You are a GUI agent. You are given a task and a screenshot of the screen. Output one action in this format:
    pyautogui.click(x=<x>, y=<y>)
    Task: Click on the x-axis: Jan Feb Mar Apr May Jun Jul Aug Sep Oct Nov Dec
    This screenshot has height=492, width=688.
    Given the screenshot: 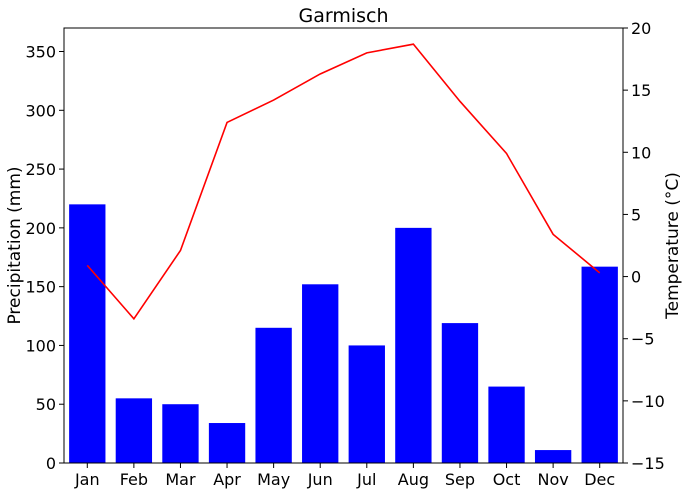 What is the action you would take?
    pyautogui.click(x=344, y=476)
    